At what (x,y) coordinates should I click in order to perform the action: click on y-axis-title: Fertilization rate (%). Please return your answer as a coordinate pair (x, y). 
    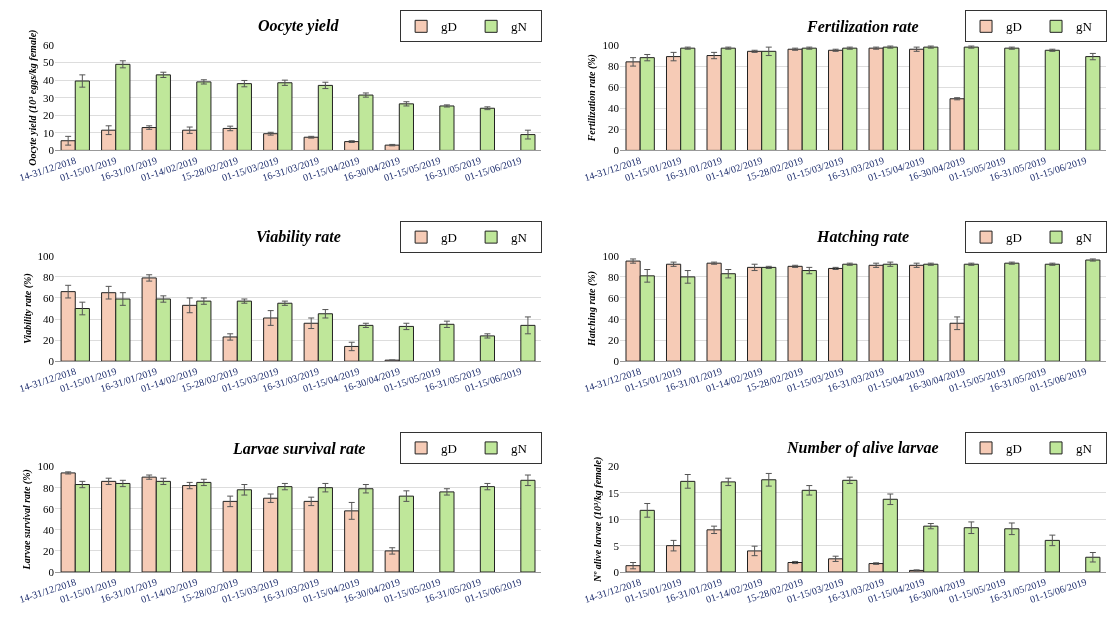
    Looking at the image, I should click on (592, 98).